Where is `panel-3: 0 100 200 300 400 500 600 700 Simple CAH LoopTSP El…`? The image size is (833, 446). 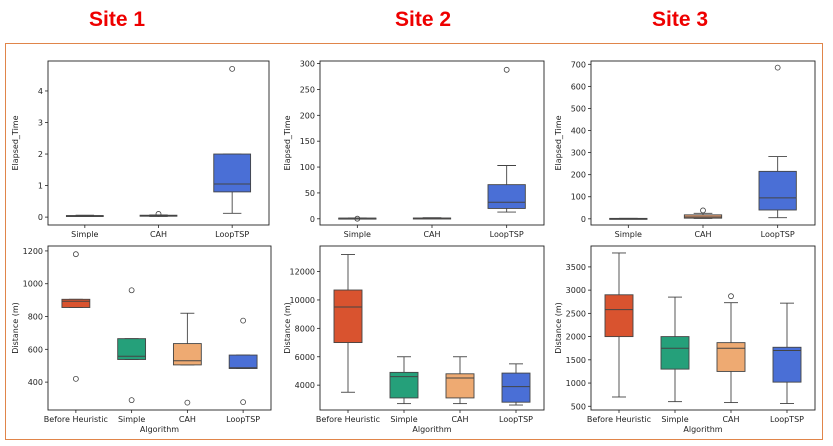
panel-3: 0 100 200 300 400 500 600 700 Simple CAH LoopTSP El… is located at coordinates (685, 149).